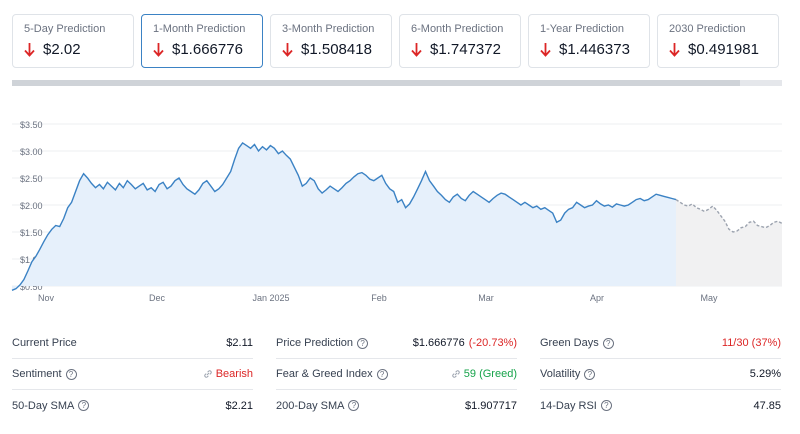 This screenshot has width=800, height=434. Describe the element at coordinates (46, 298) in the screenshot. I see `x-tick-label: Nov` at that location.